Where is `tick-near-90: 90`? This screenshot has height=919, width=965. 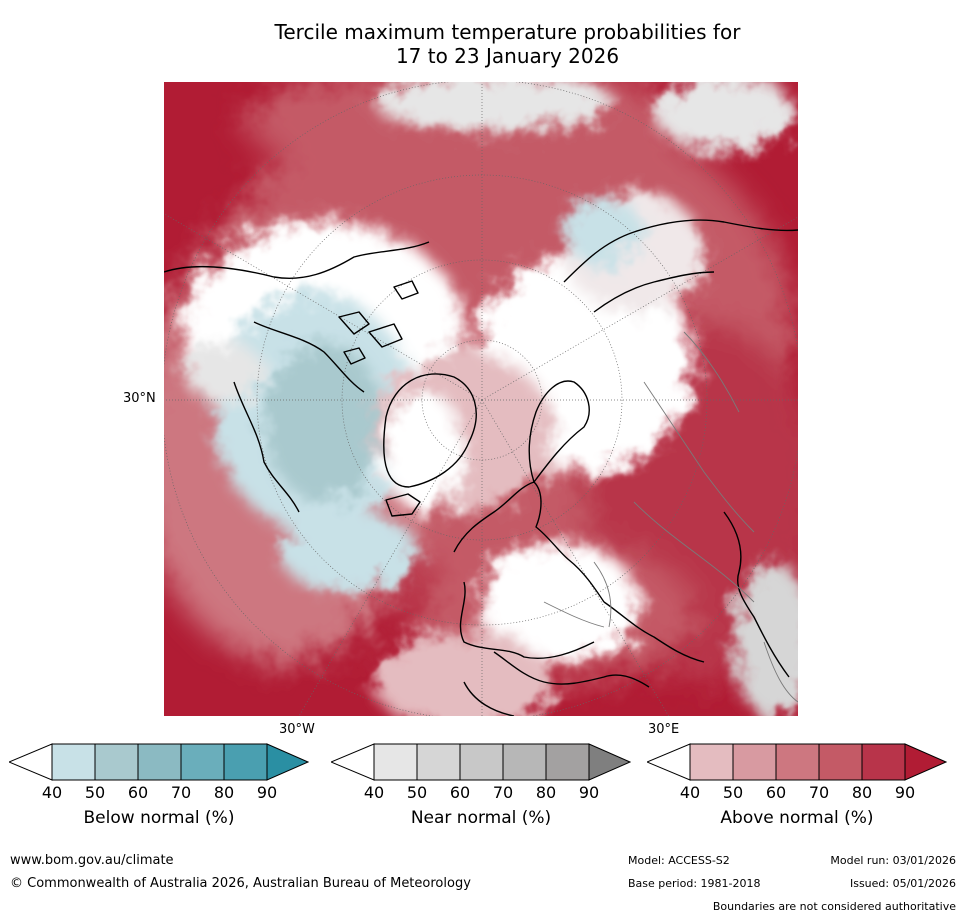 tick-near-90: 90 is located at coordinates (589, 792).